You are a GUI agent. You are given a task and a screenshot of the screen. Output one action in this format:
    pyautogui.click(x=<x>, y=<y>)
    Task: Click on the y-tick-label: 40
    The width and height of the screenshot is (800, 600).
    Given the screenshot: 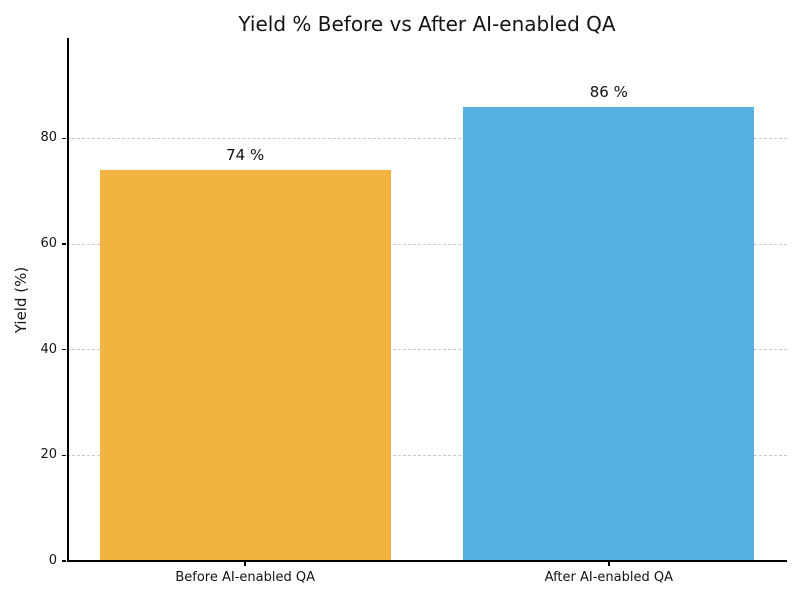 What is the action you would take?
    pyautogui.click(x=48, y=349)
    